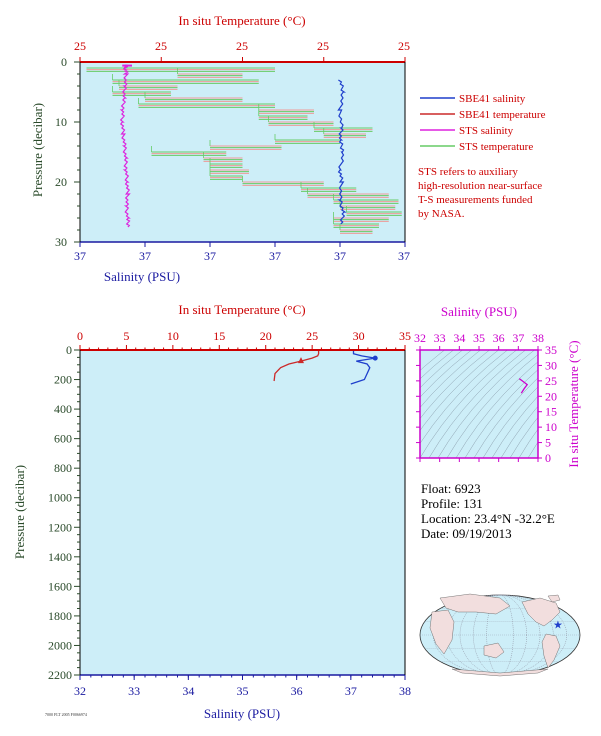  What do you see at coordinates (479, 311) in the screenshot?
I see `ts-sal-axis-title: Salinity (PSU)` at bounding box center [479, 311].